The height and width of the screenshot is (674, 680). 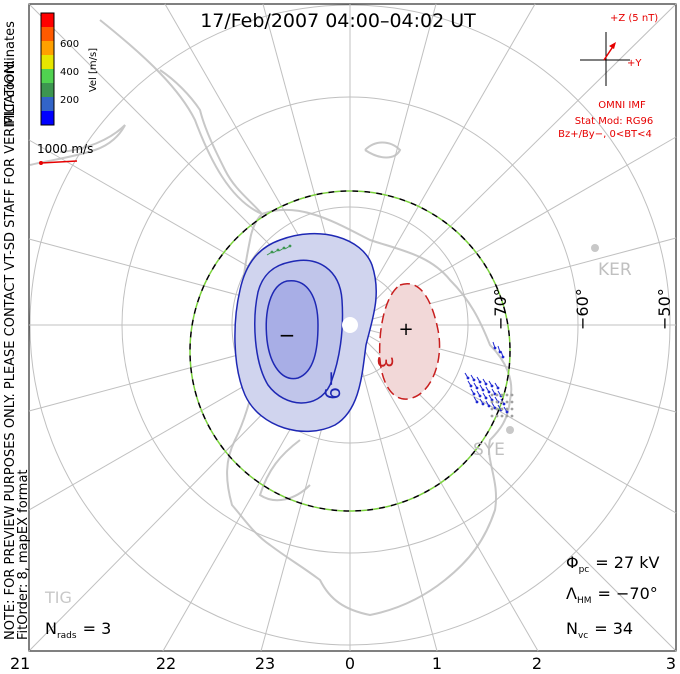 What do you see at coordinates (93, 70) in the screenshot?
I see `scale-title: Vel [m/s]` at bounding box center [93, 70].